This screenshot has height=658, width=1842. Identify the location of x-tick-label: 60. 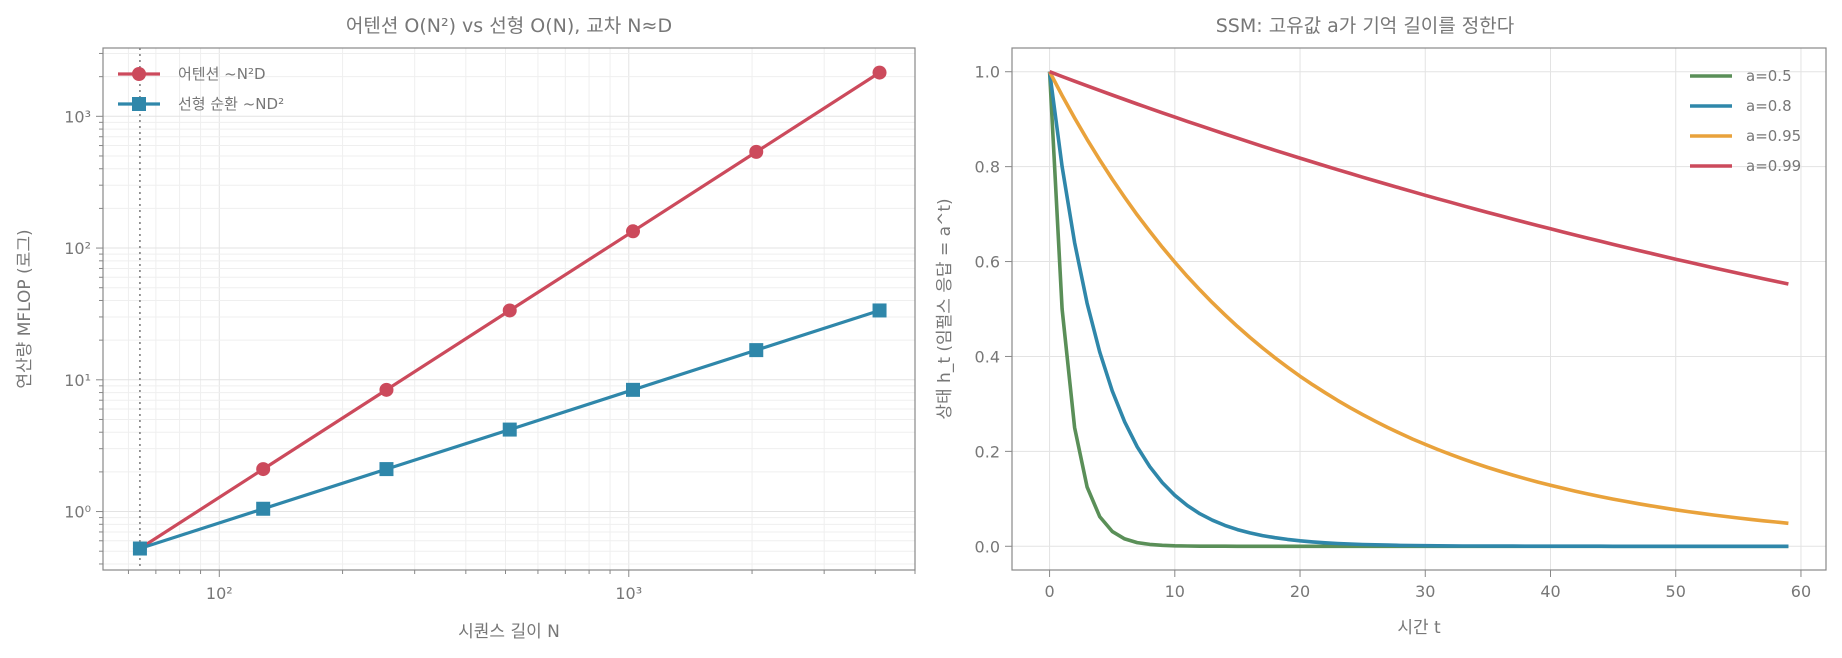
(1801, 591).